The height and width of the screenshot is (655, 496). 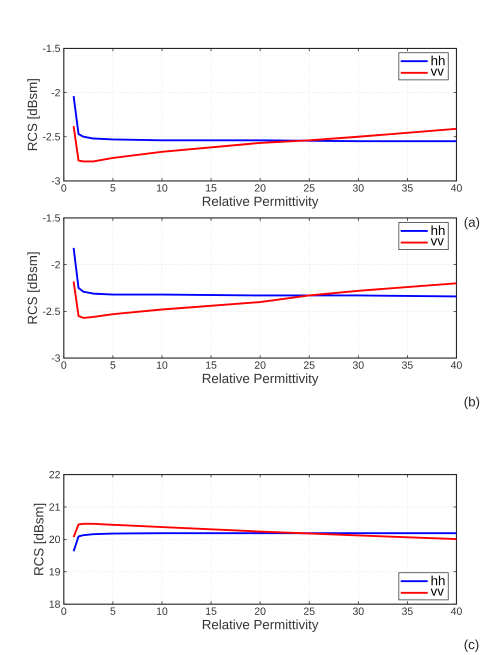 I want to click on text: (a), so click(x=472, y=223).